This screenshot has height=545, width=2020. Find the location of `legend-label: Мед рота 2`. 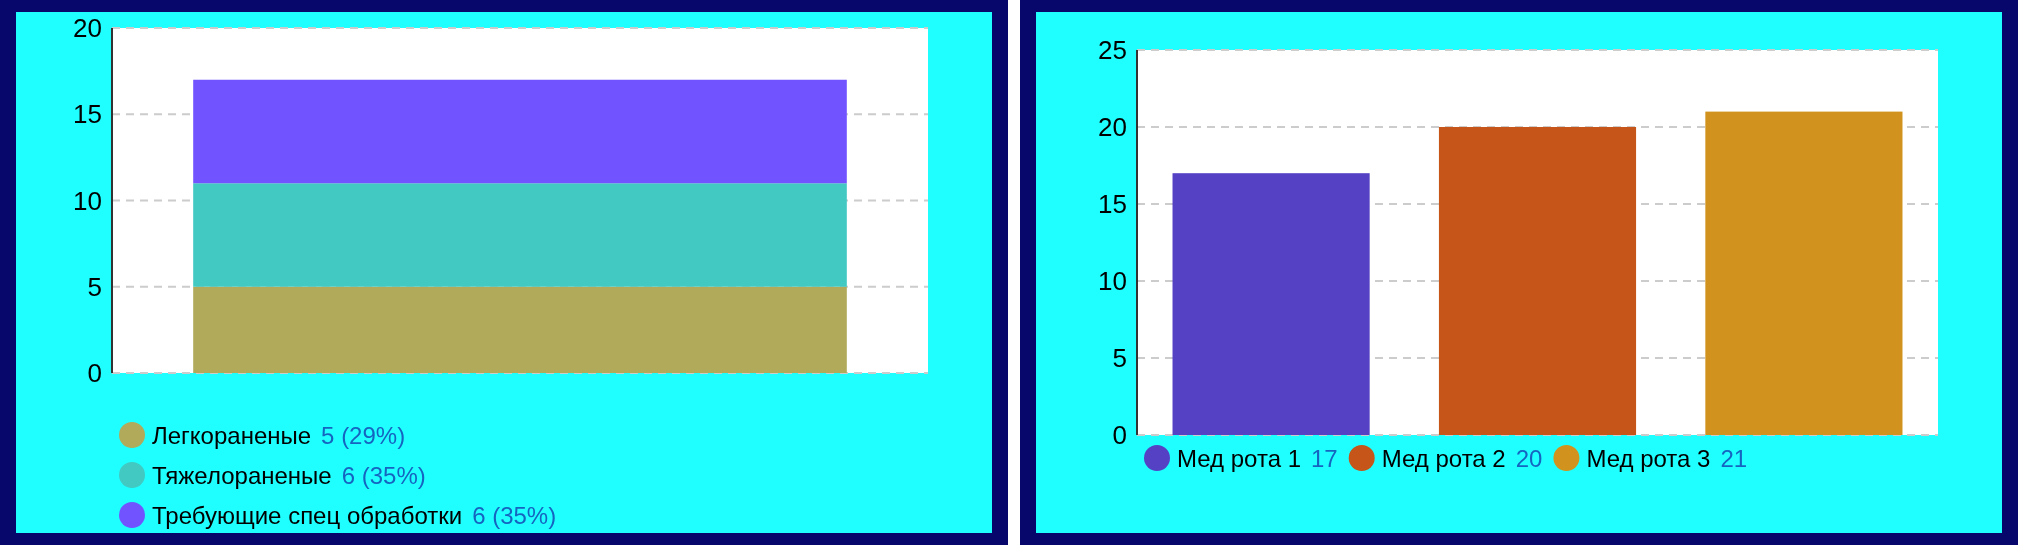

legend-label: Мед рота 2 is located at coordinates (1443, 458).